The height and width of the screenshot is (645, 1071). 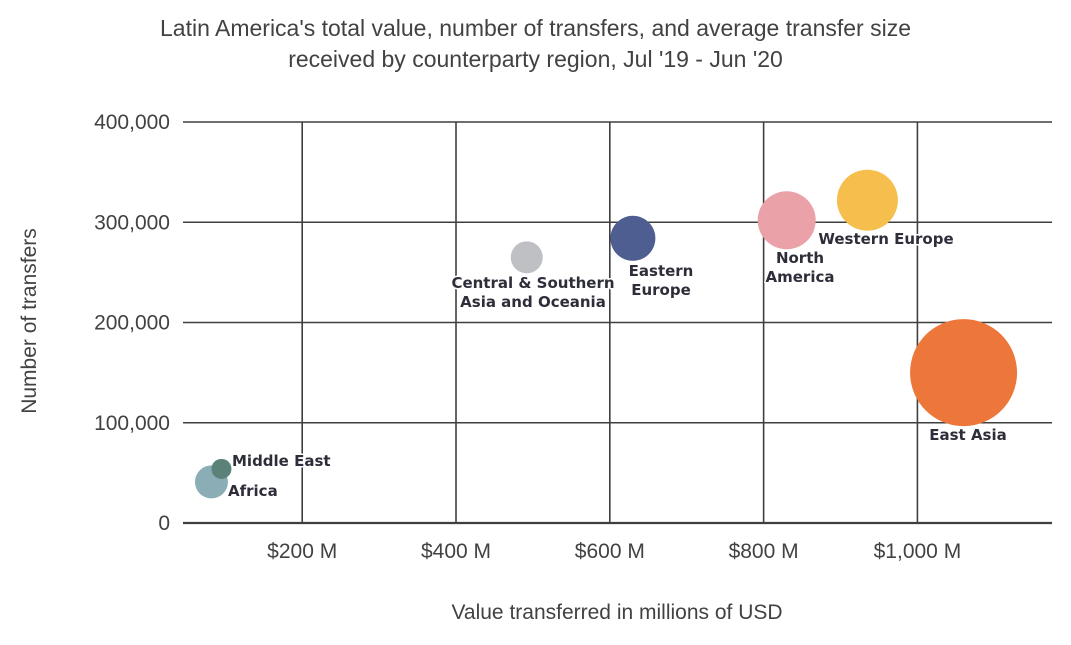 I want to click on x-tick-label-600: $600 M, so click(x=610, y=551).